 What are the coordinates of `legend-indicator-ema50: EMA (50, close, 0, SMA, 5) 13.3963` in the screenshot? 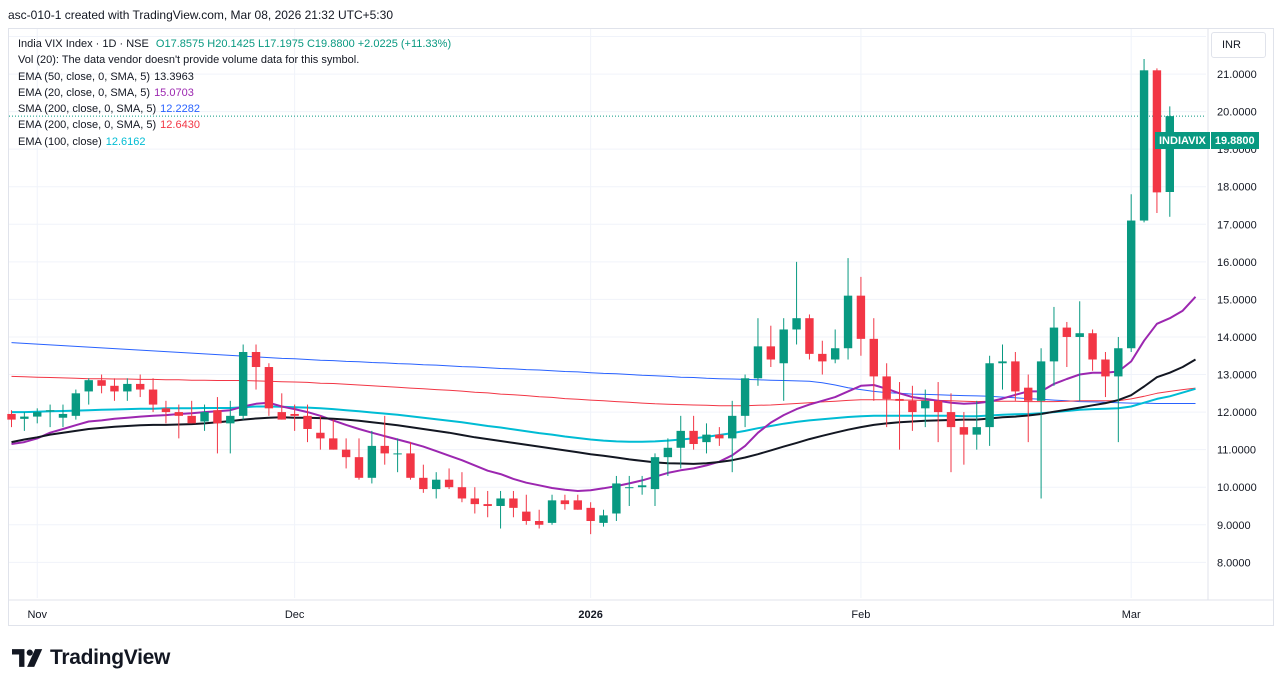 It's located at (234, 77).